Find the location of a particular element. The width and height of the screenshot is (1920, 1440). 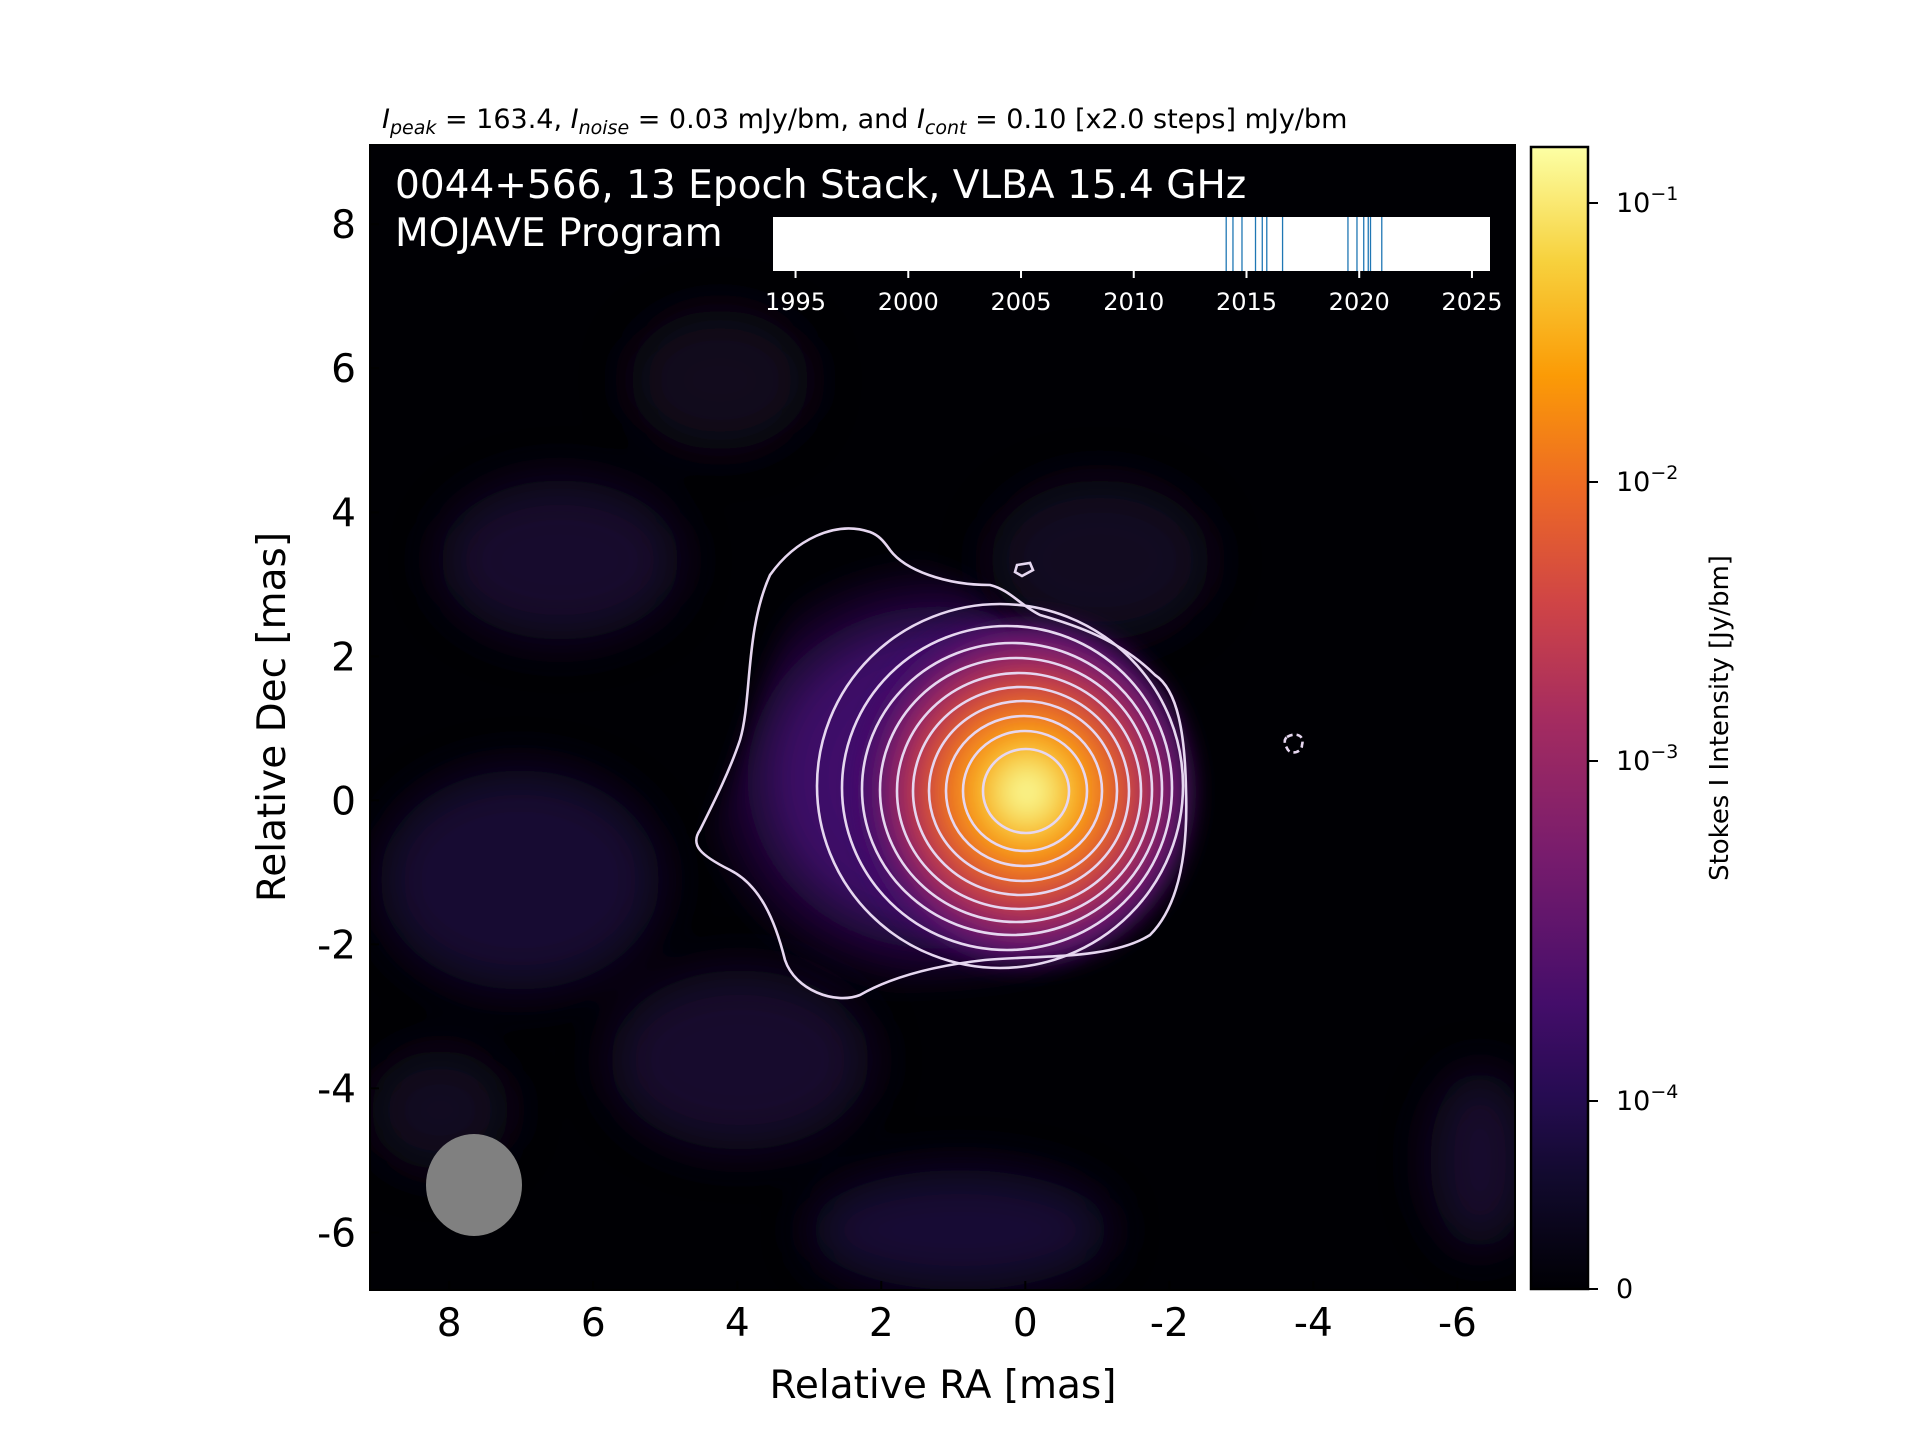

timeline-tick-label: 2000 is located at coordinates (908, 302).